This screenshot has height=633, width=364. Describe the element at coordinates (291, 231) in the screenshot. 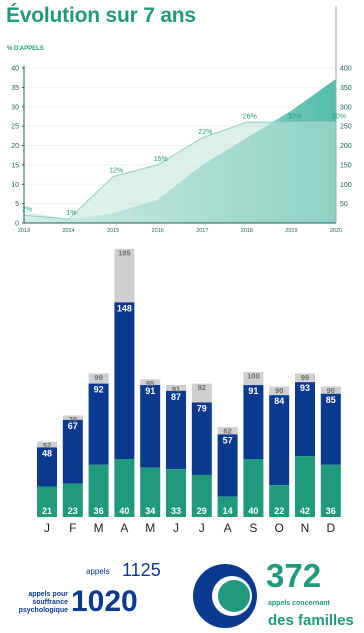

I see `x-tick-label: 2019` at that location.